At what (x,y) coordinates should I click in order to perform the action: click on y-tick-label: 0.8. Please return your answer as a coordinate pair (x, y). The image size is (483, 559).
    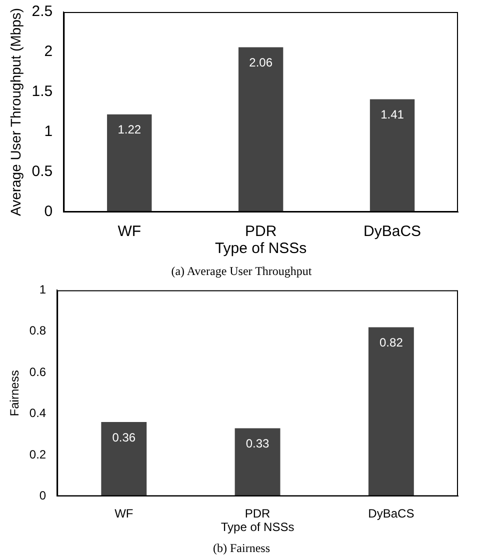
    Looking at the image, I should click on (37, 331).